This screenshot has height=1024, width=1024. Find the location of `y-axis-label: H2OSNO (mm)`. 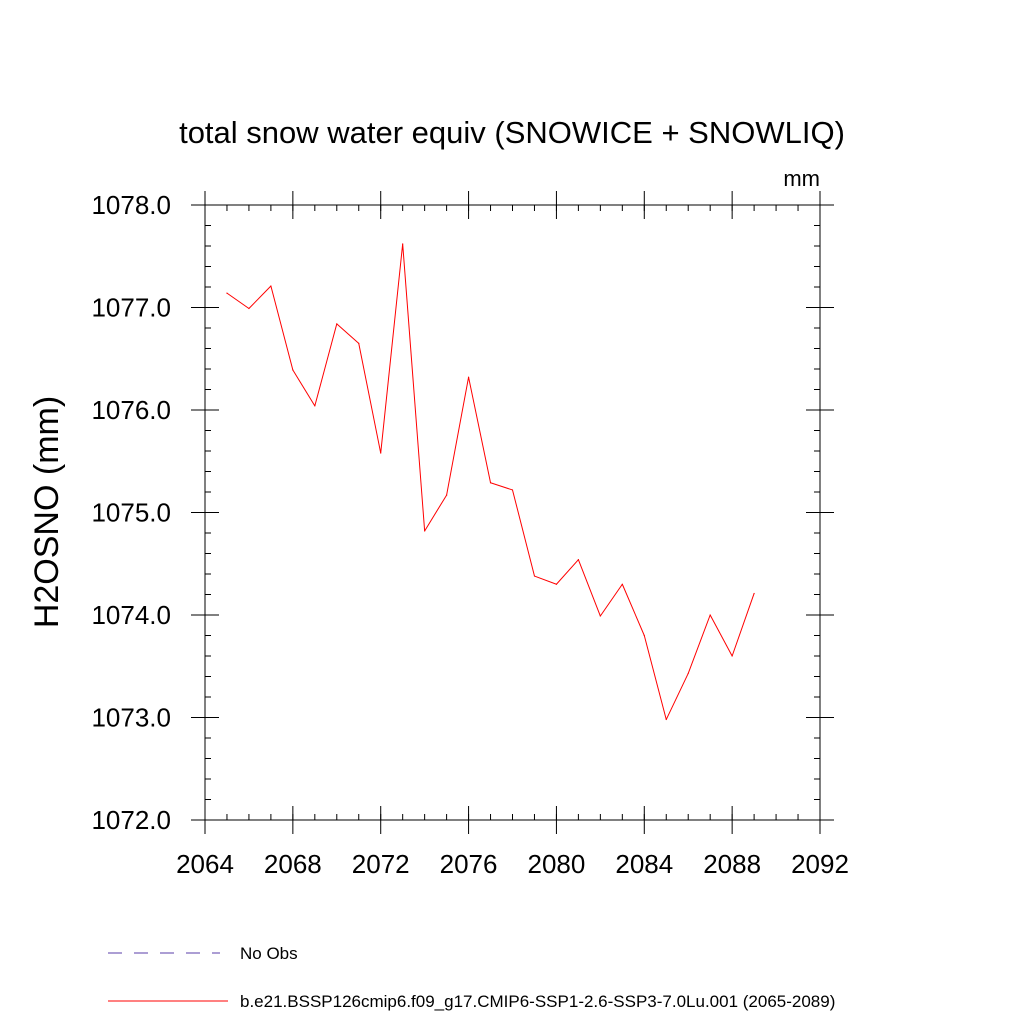

y-axis-label: H2OSNO (mm) is located at coordinates (47, 512).